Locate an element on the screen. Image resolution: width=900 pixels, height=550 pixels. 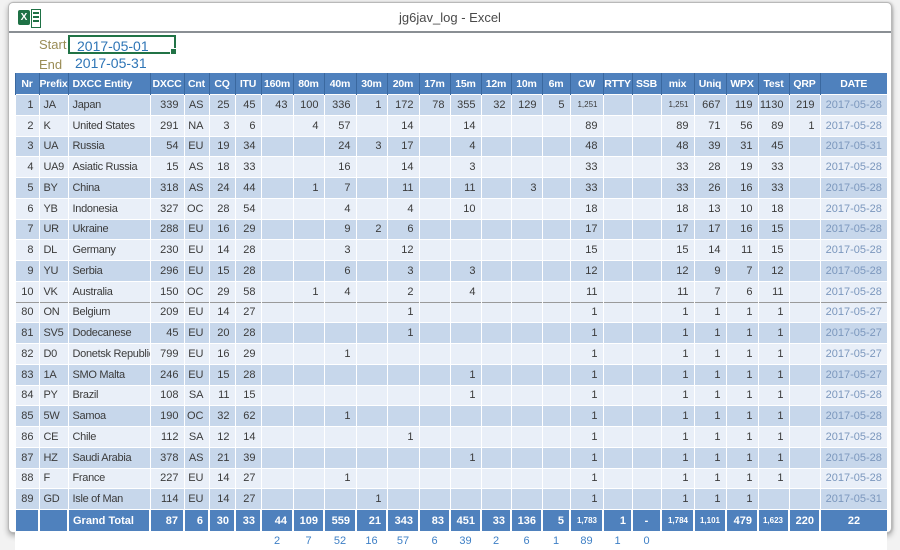
cell-prefix: YU is located at coordinates (53, 271).